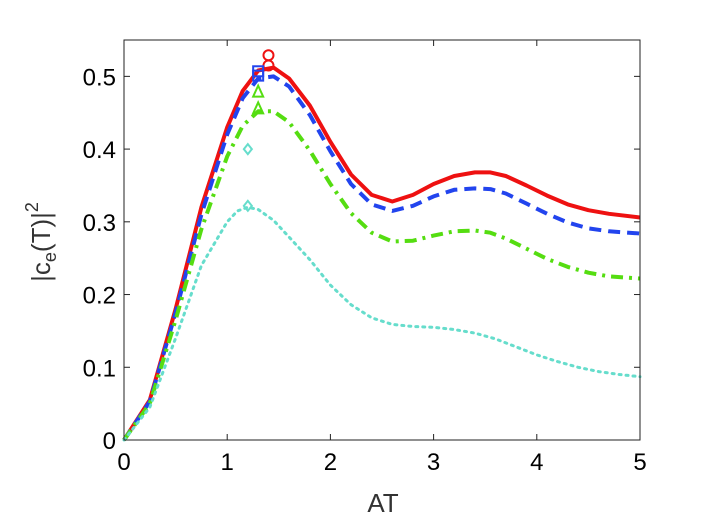 The width and height of the screenshot is (706, 524). I want to click on x-axis-label: AT, so click(382, 503).